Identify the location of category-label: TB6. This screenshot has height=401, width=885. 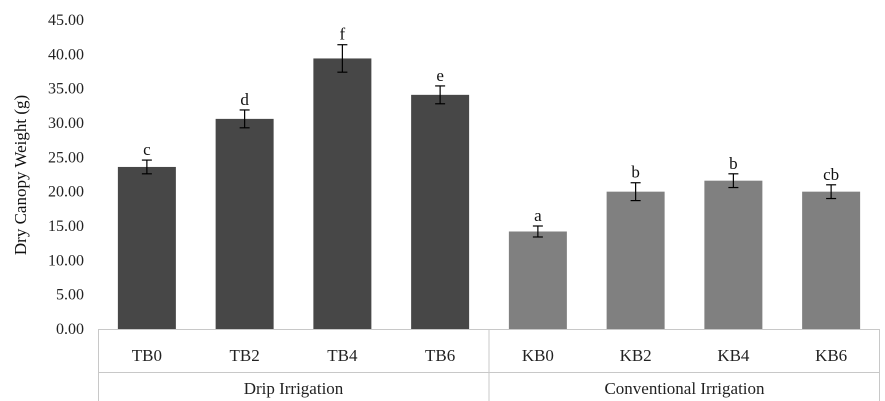
(440, 355).